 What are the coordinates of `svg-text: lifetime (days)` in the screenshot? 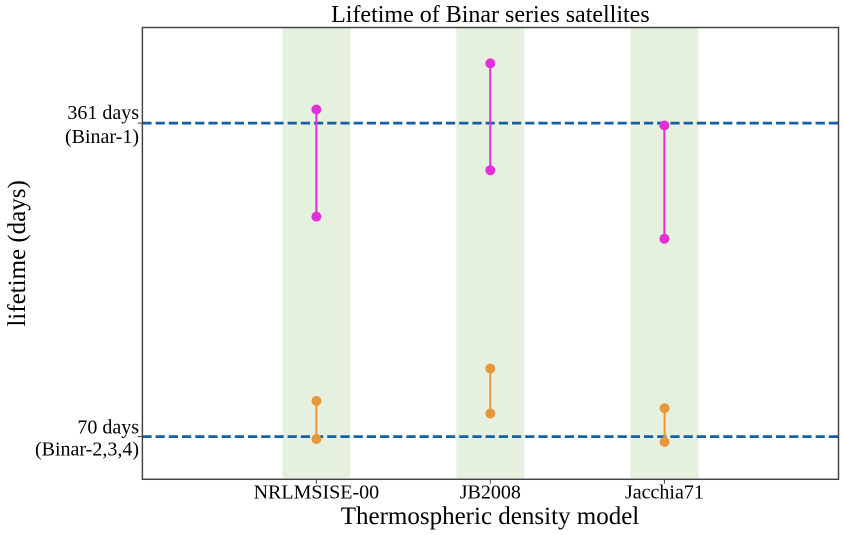 It's located at (17, 253).